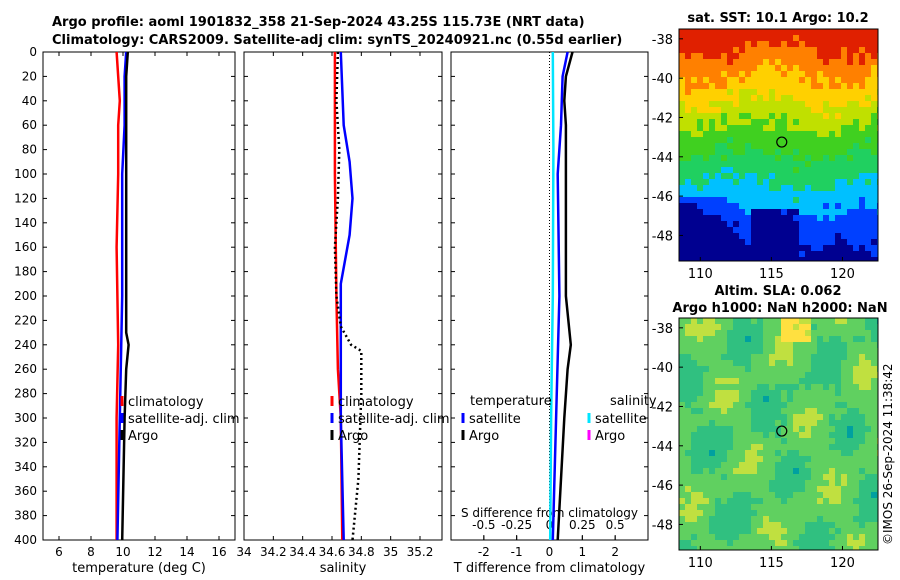 The image size is (900, 580). I want to click on s-tick-label: 0.25, so click(582, 525).